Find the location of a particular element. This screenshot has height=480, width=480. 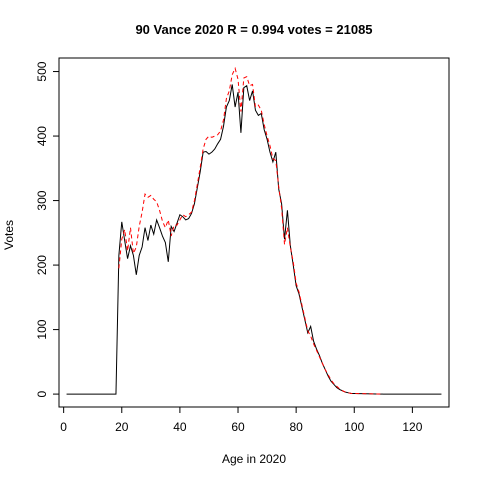

y-tick-label: 500 is located at coordinates (42, 71).